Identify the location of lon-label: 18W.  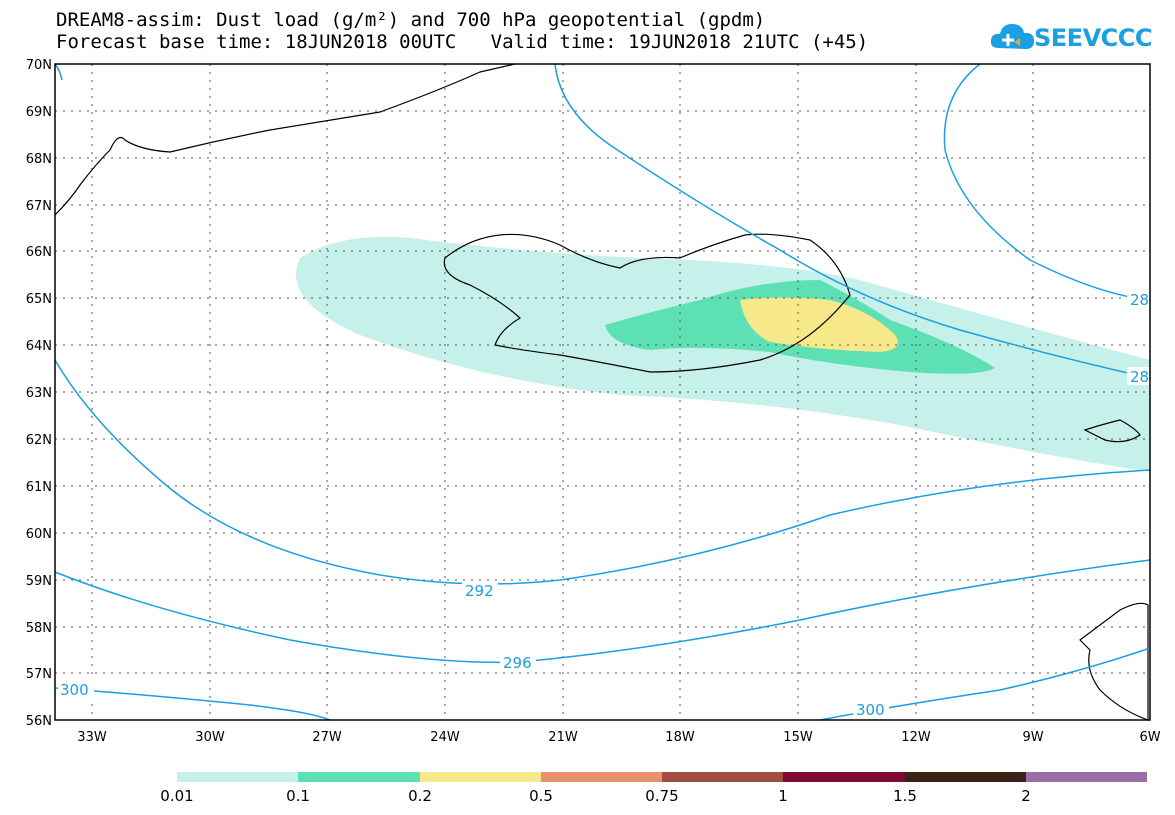
(680, 737).